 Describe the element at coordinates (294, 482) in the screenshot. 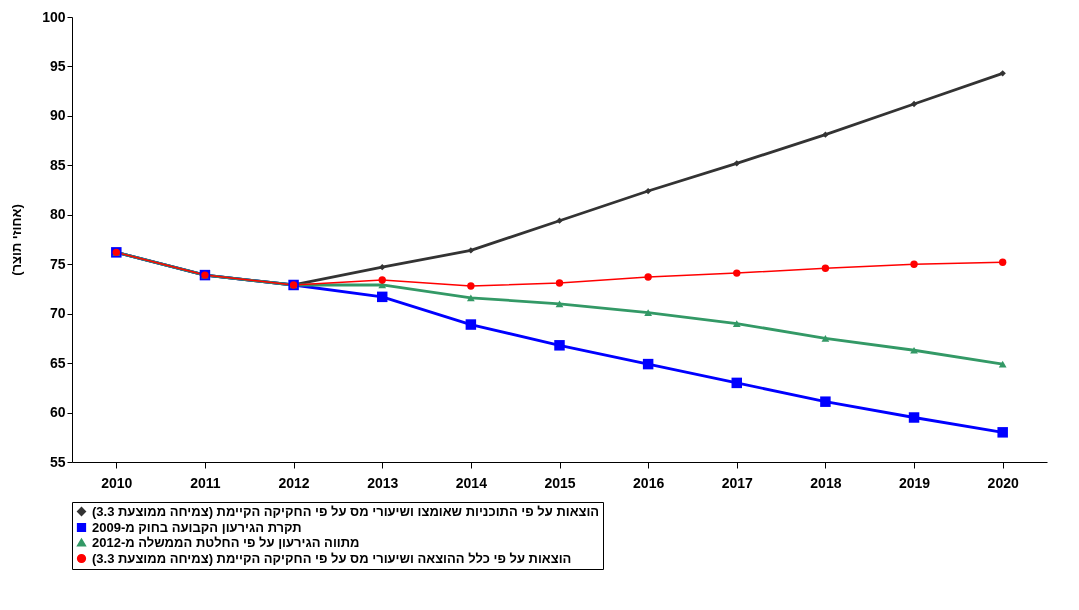

I see `x-tick-label: 2012` at that location.